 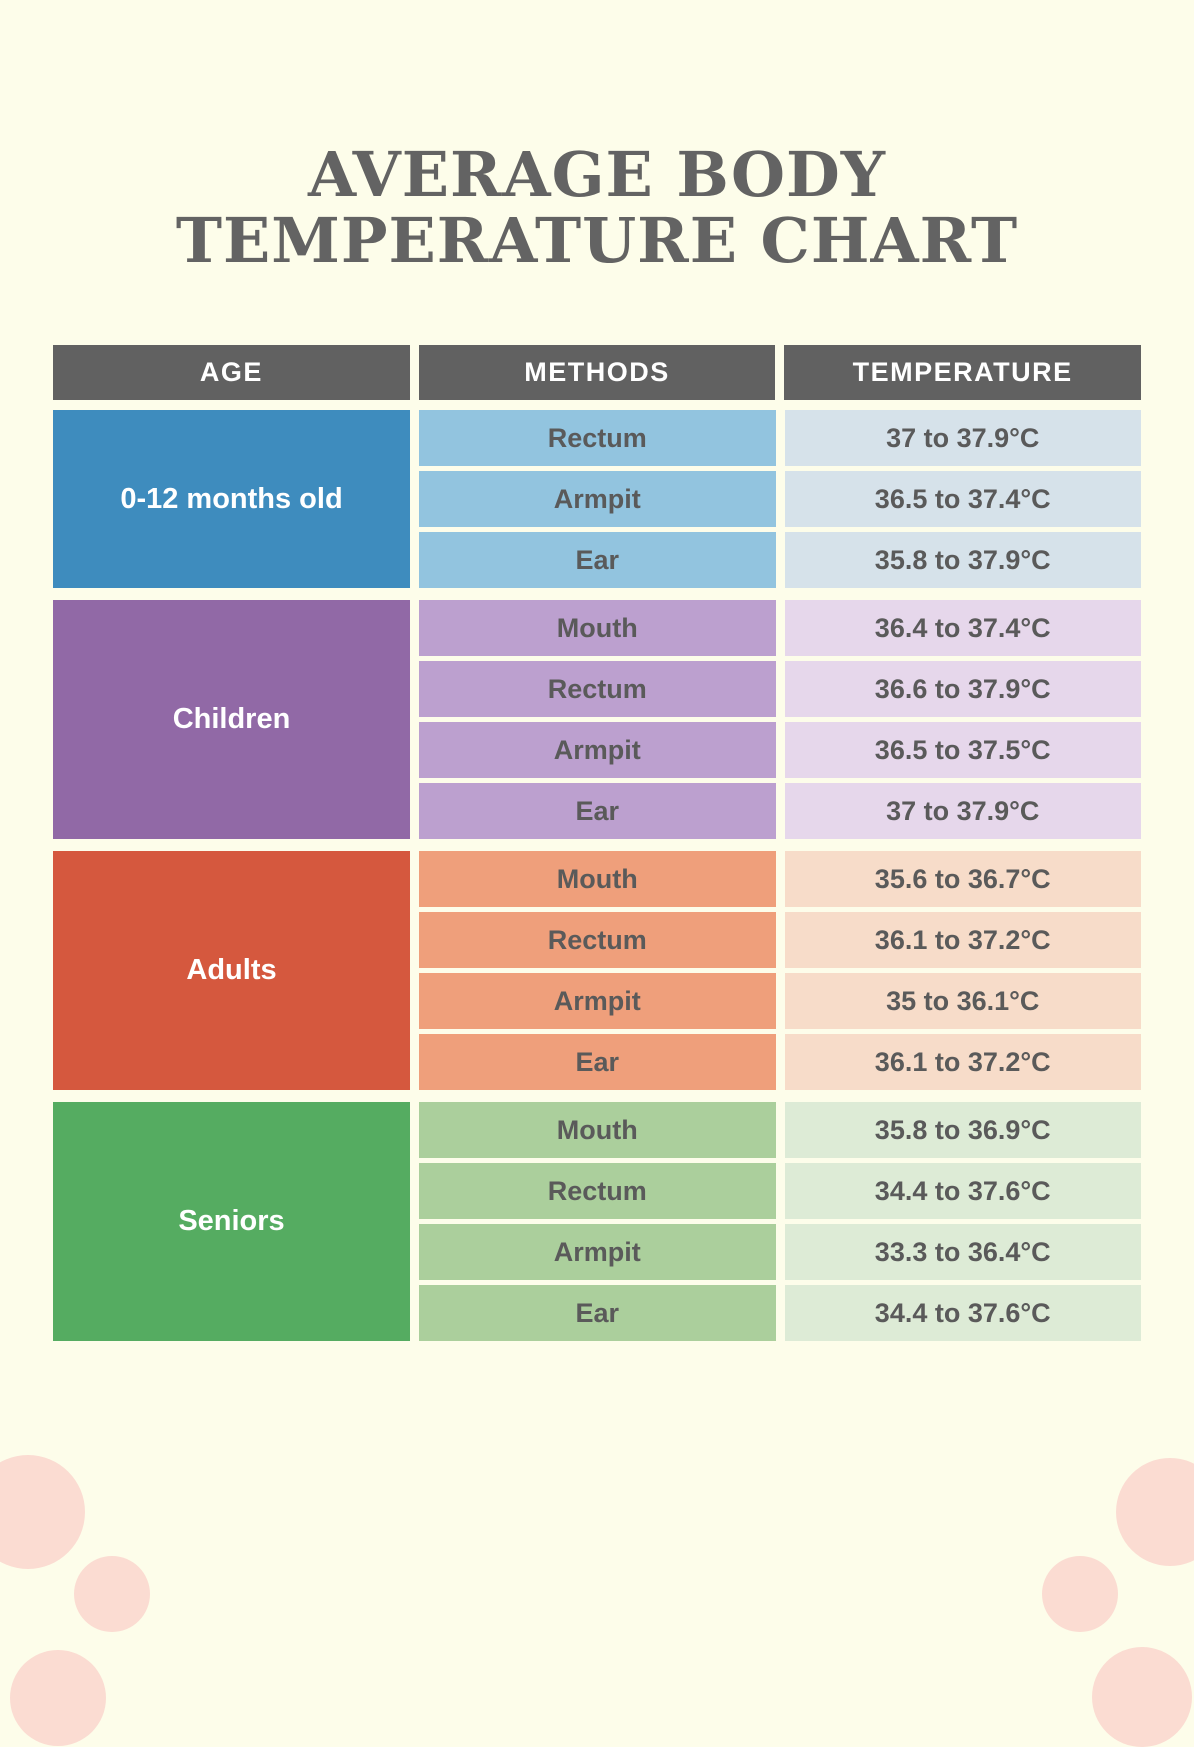 What do you see at coordinates (962, 1130) in the screenshot?
I see `temperature-cell: 35.8 to 36.9°C` at bounding box center [962, 1130].